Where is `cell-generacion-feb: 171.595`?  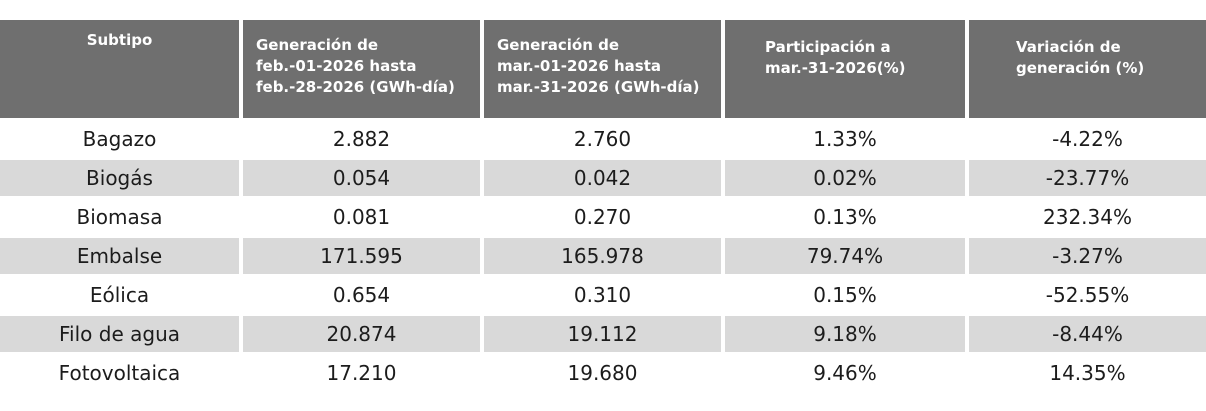 cell-generacion-feb: 171.595 is located at coordinates (361, 256).